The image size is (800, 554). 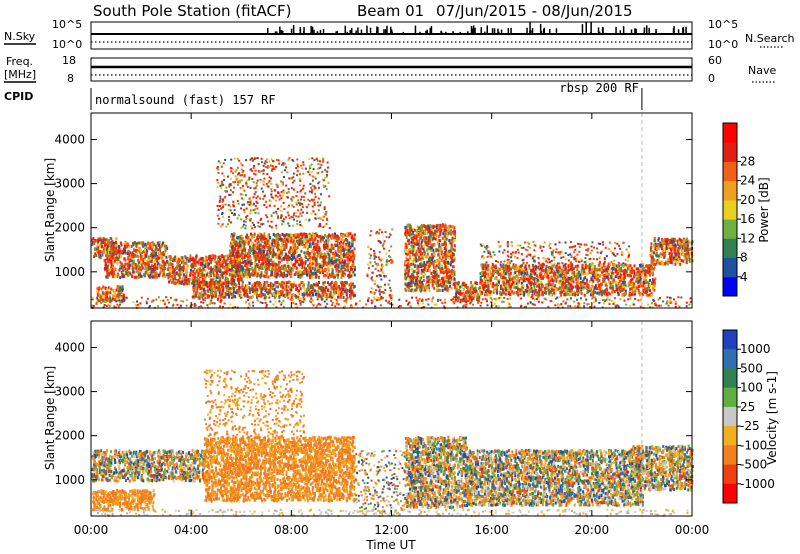 What do you see at coordinates (390, 69) in the screenshot?
I see `freq-panel: Freq. [MHz] 18 8 60 0 Nave` at bounding box center [390, 69].